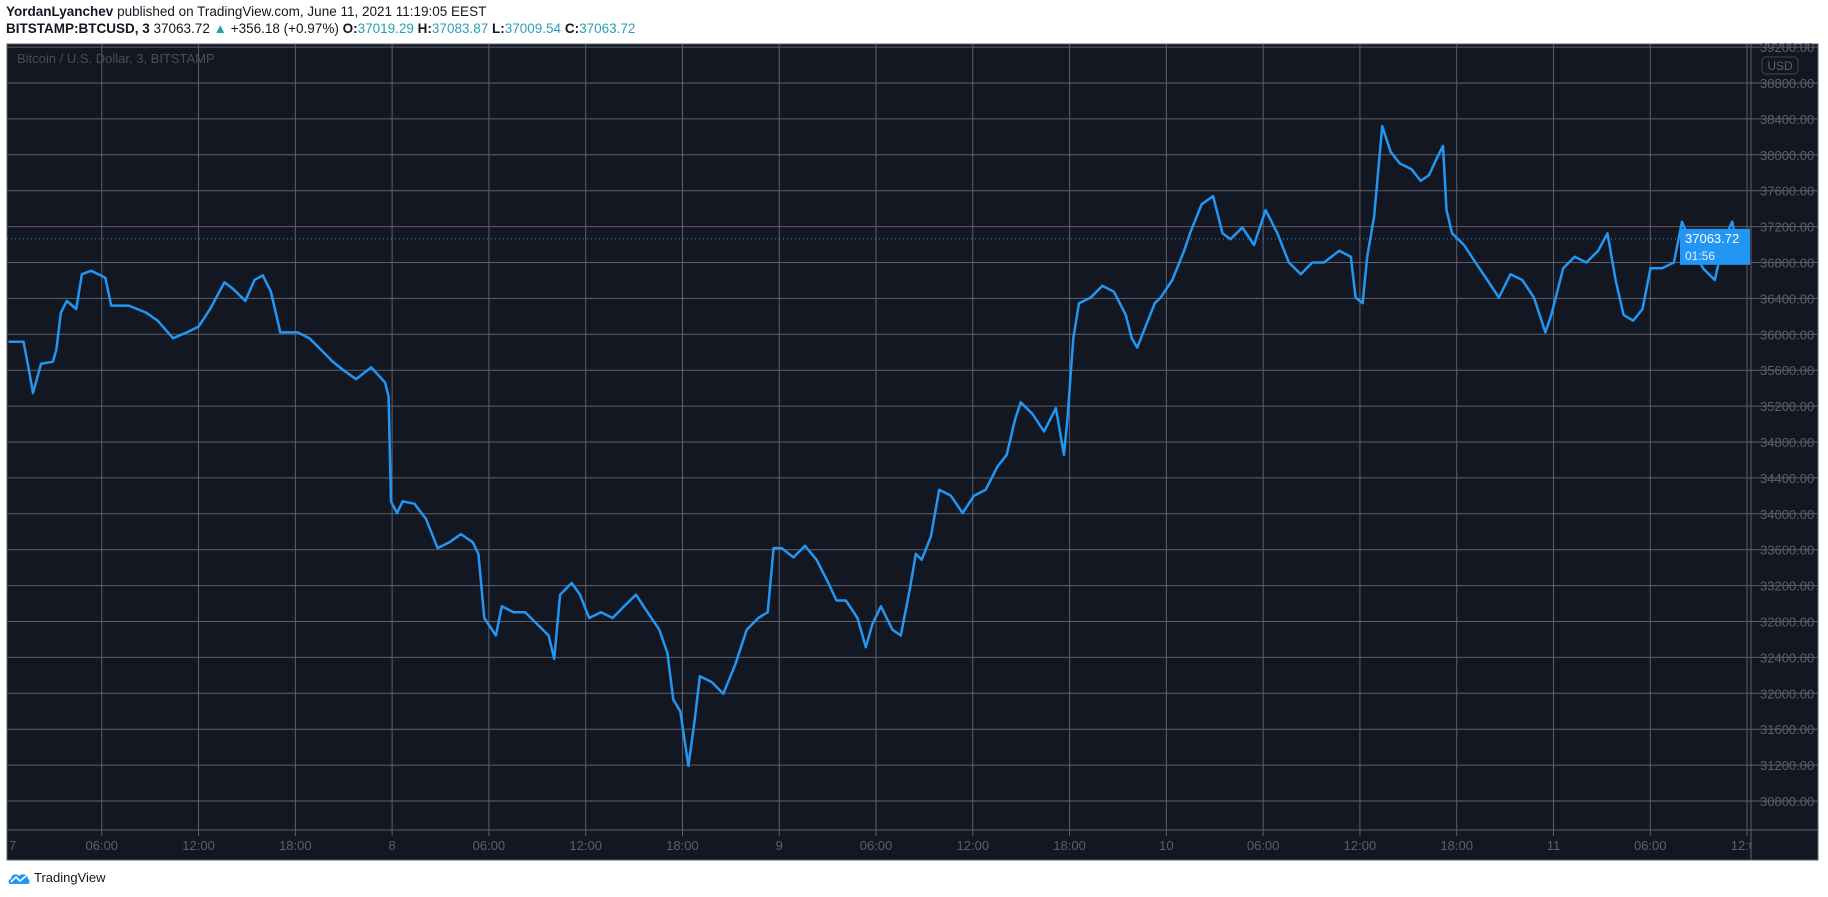 The height and width of the screenshot is (897, 1828). Describe the element at coordinates (1787, 801) in the screenshot. I see `price-tick-label: 30800.00` at that location.